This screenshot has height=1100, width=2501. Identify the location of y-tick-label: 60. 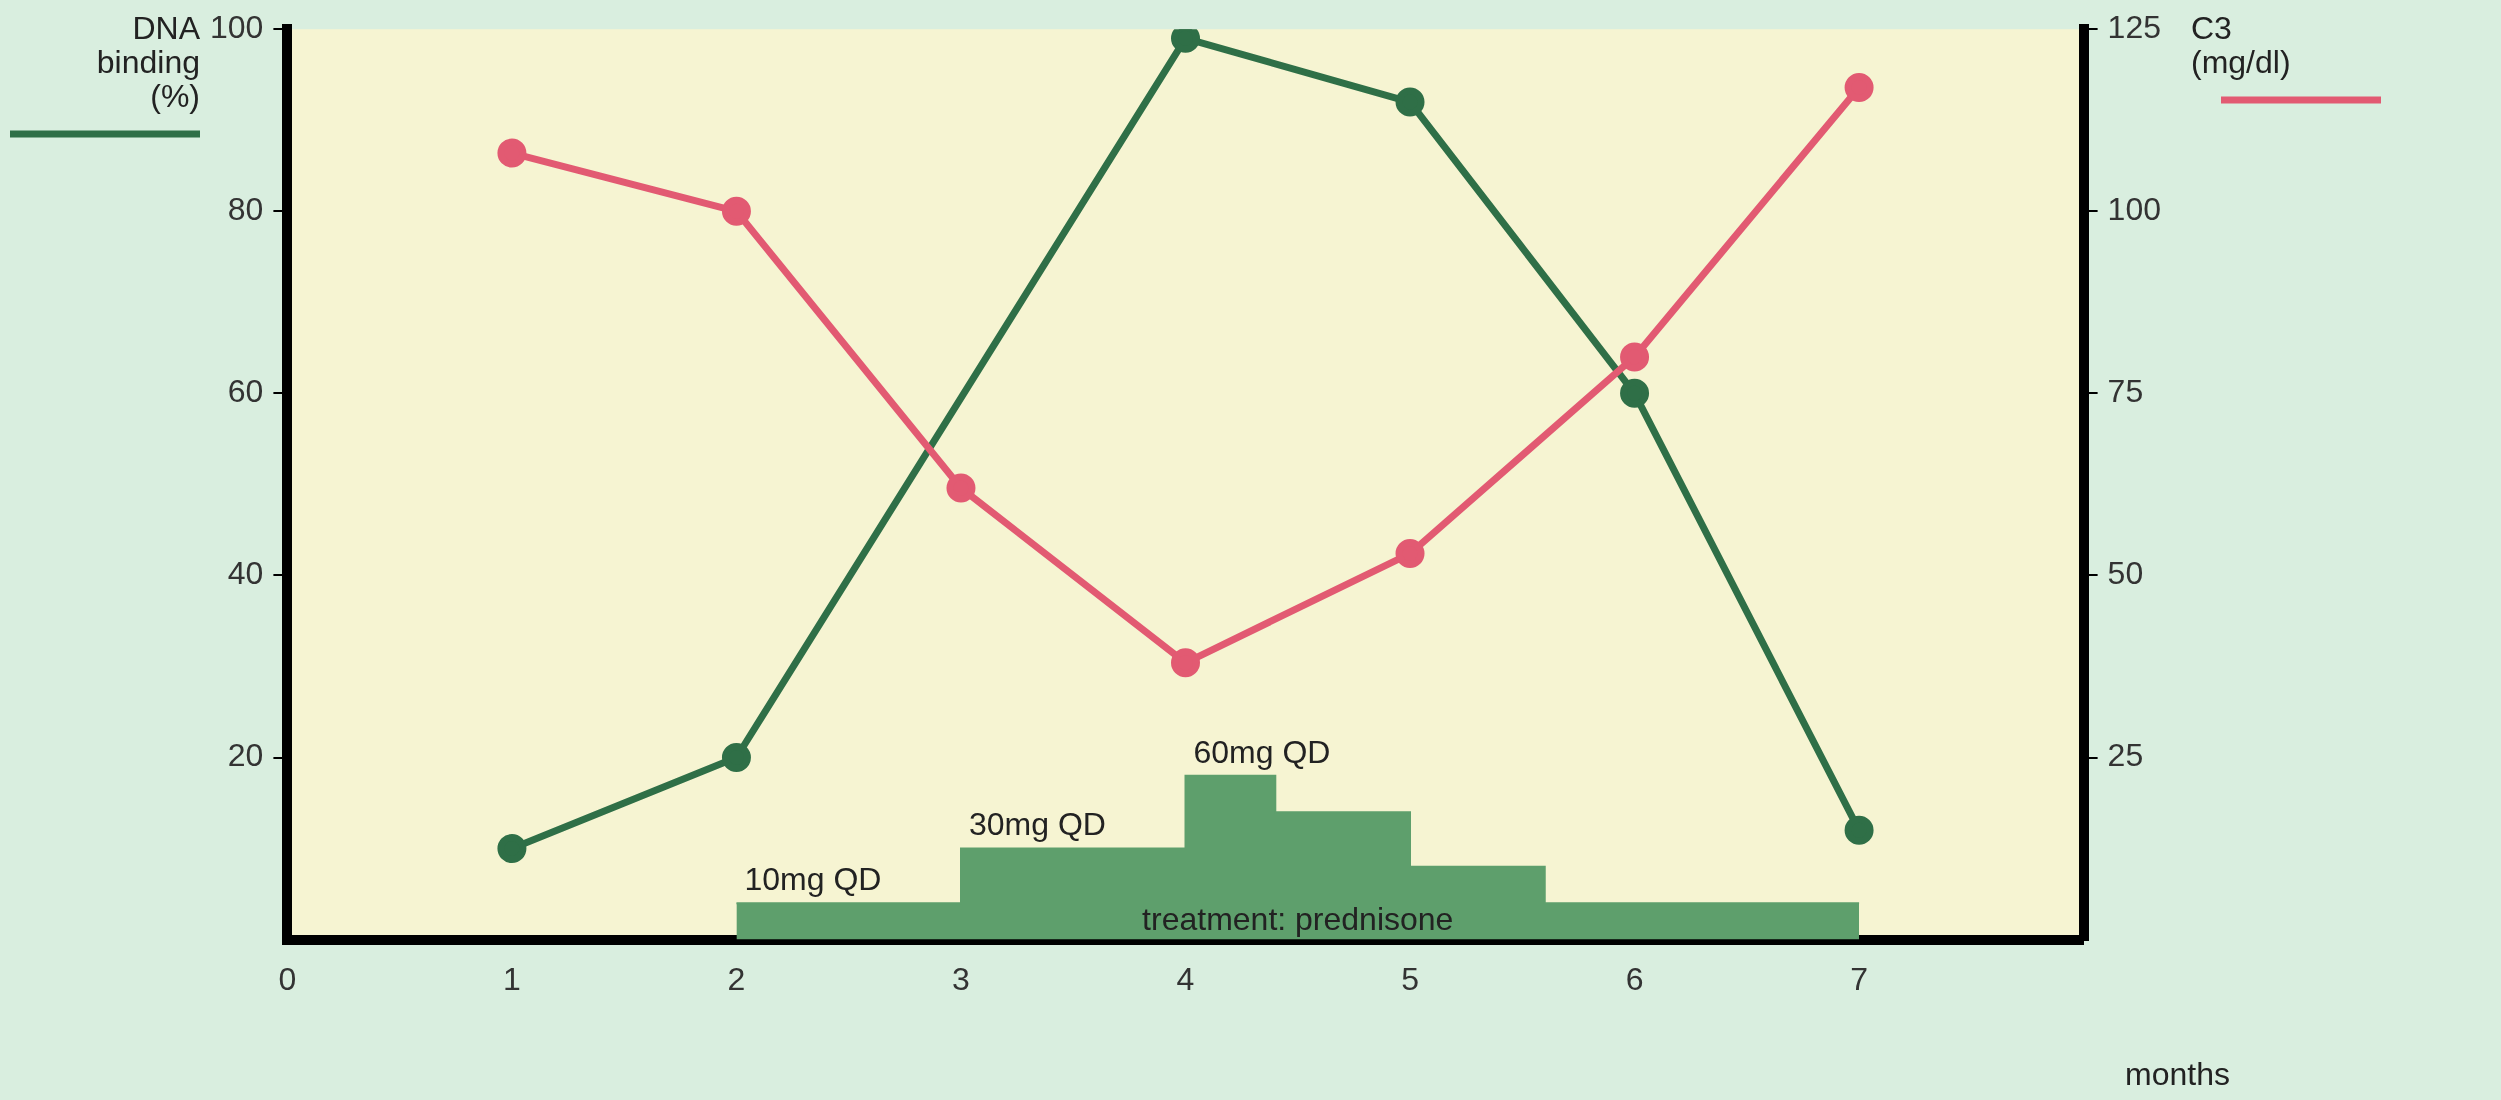
(245, 391).